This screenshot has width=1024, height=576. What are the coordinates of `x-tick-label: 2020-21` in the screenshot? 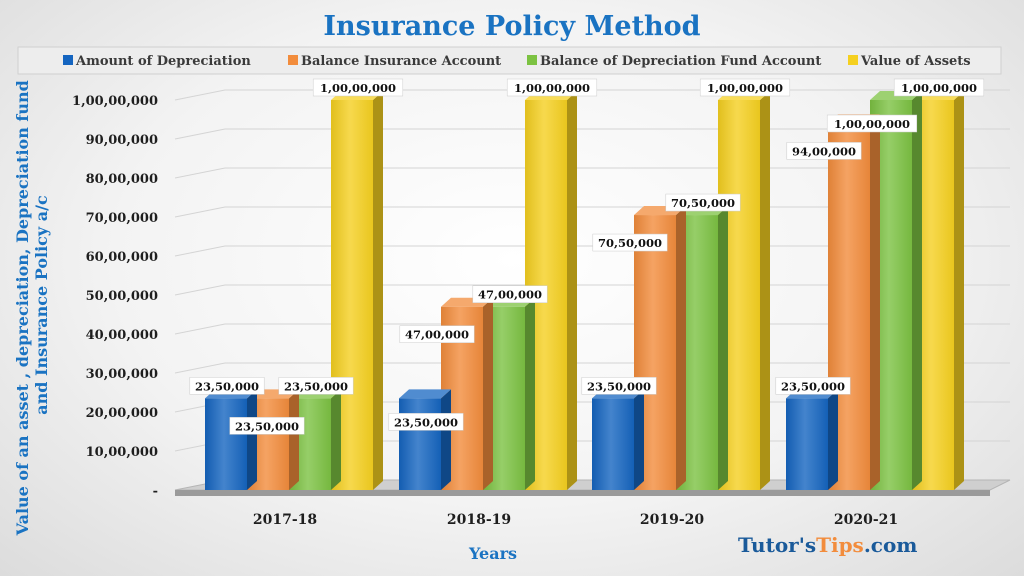 It's located at (866, 520).